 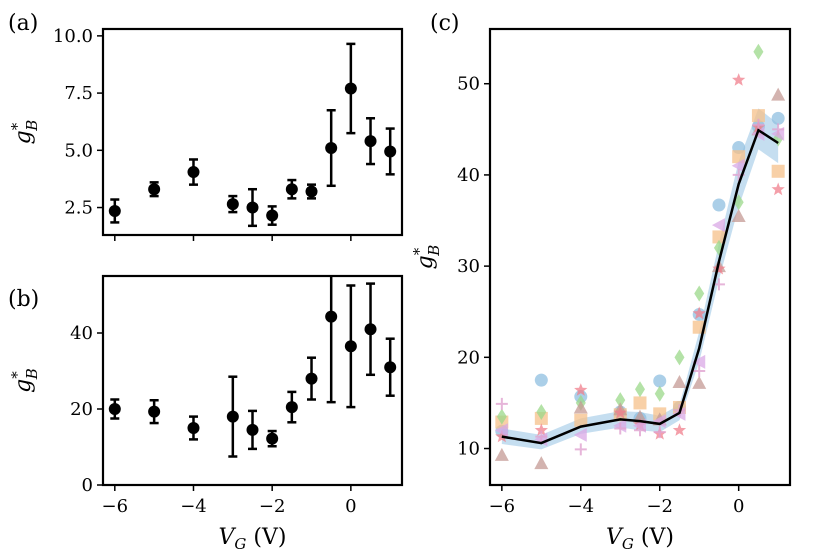 What do you see at coordinates (78, 93) in the screenshot?
I see `y-tick-label: 7.5` at bounding box center [78, 93].